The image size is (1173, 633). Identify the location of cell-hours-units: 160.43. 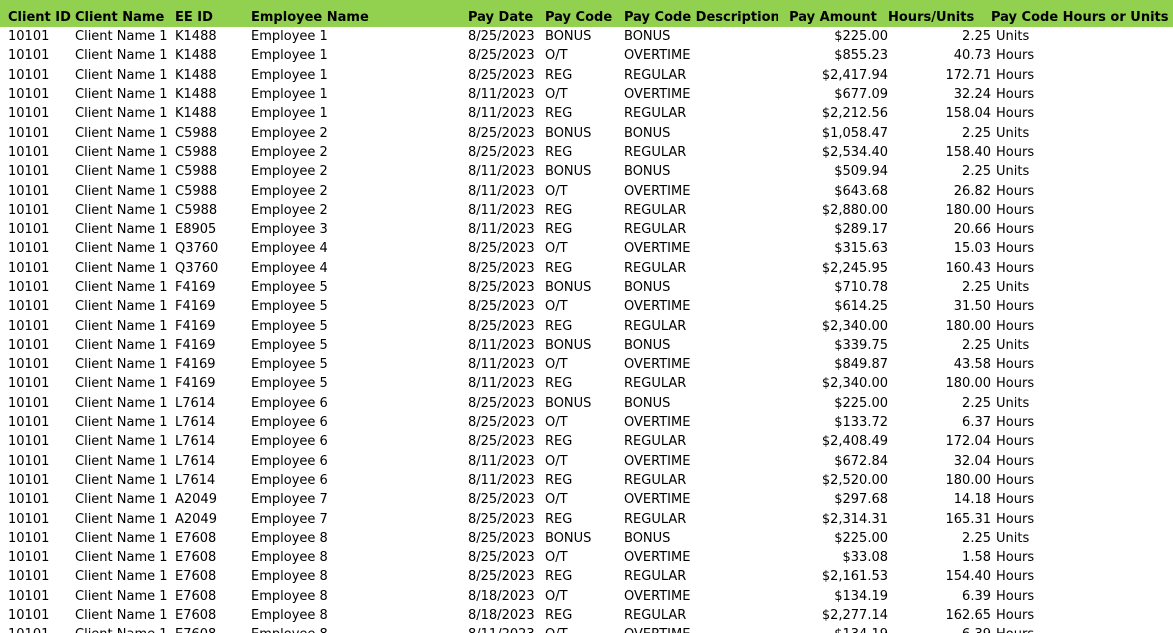
(968, 268).